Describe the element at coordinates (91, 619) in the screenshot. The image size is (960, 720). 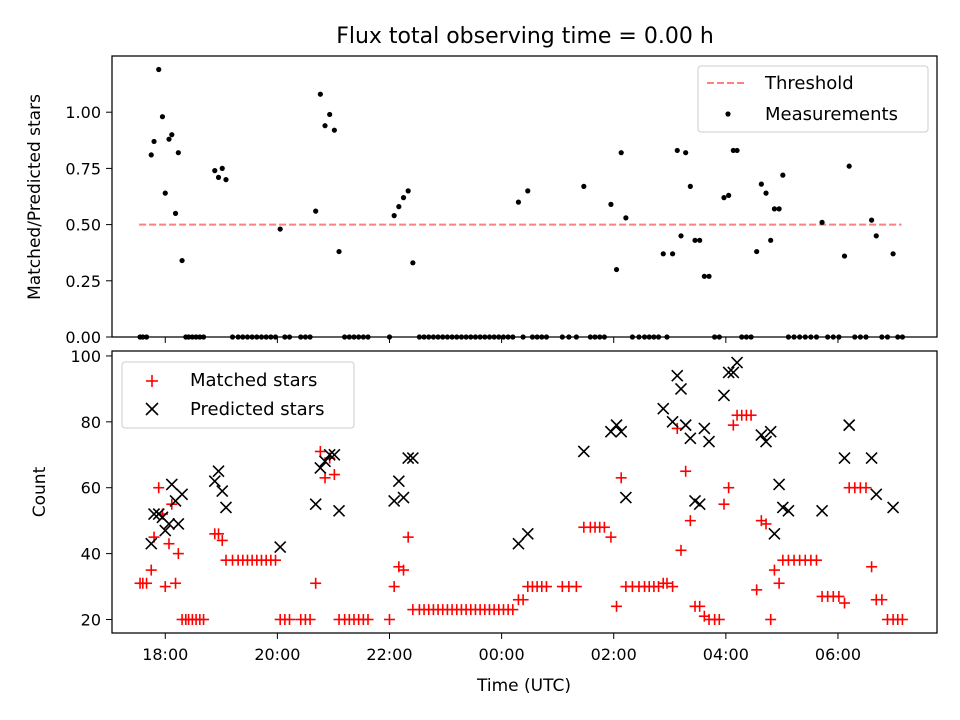
I see `bottom-y-tick-label: 20` at that location.